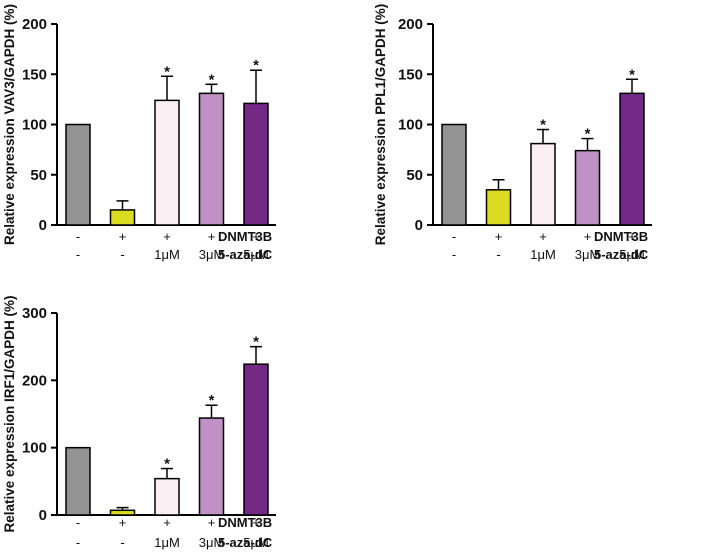  Describe the element at coordinates (34, 74) in the screenshot. I see `vav3-y-tick-label: 150` at that location.